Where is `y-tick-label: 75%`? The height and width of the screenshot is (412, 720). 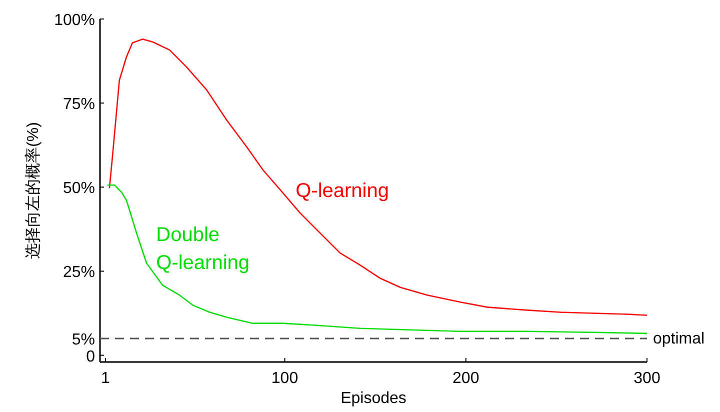
y-tick-label: 75% is located at coordinates (78, 105).